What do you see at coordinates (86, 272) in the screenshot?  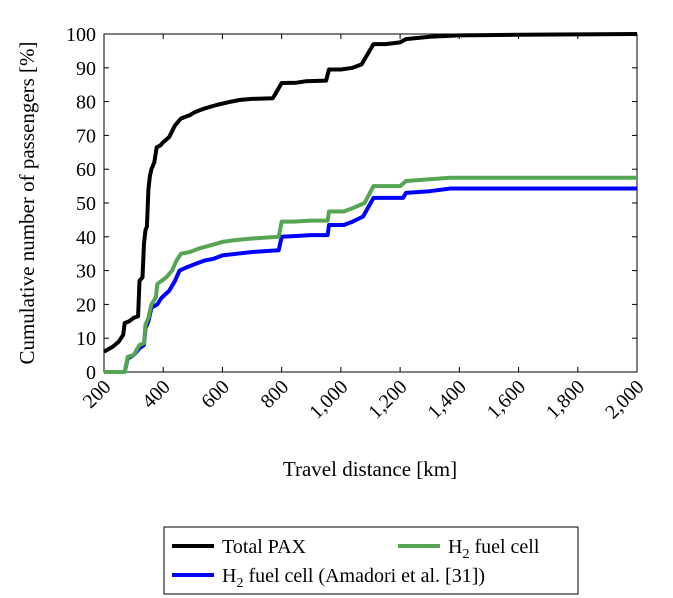 I see `y-tick-label-30: 30` at bounding box center [86, 272].